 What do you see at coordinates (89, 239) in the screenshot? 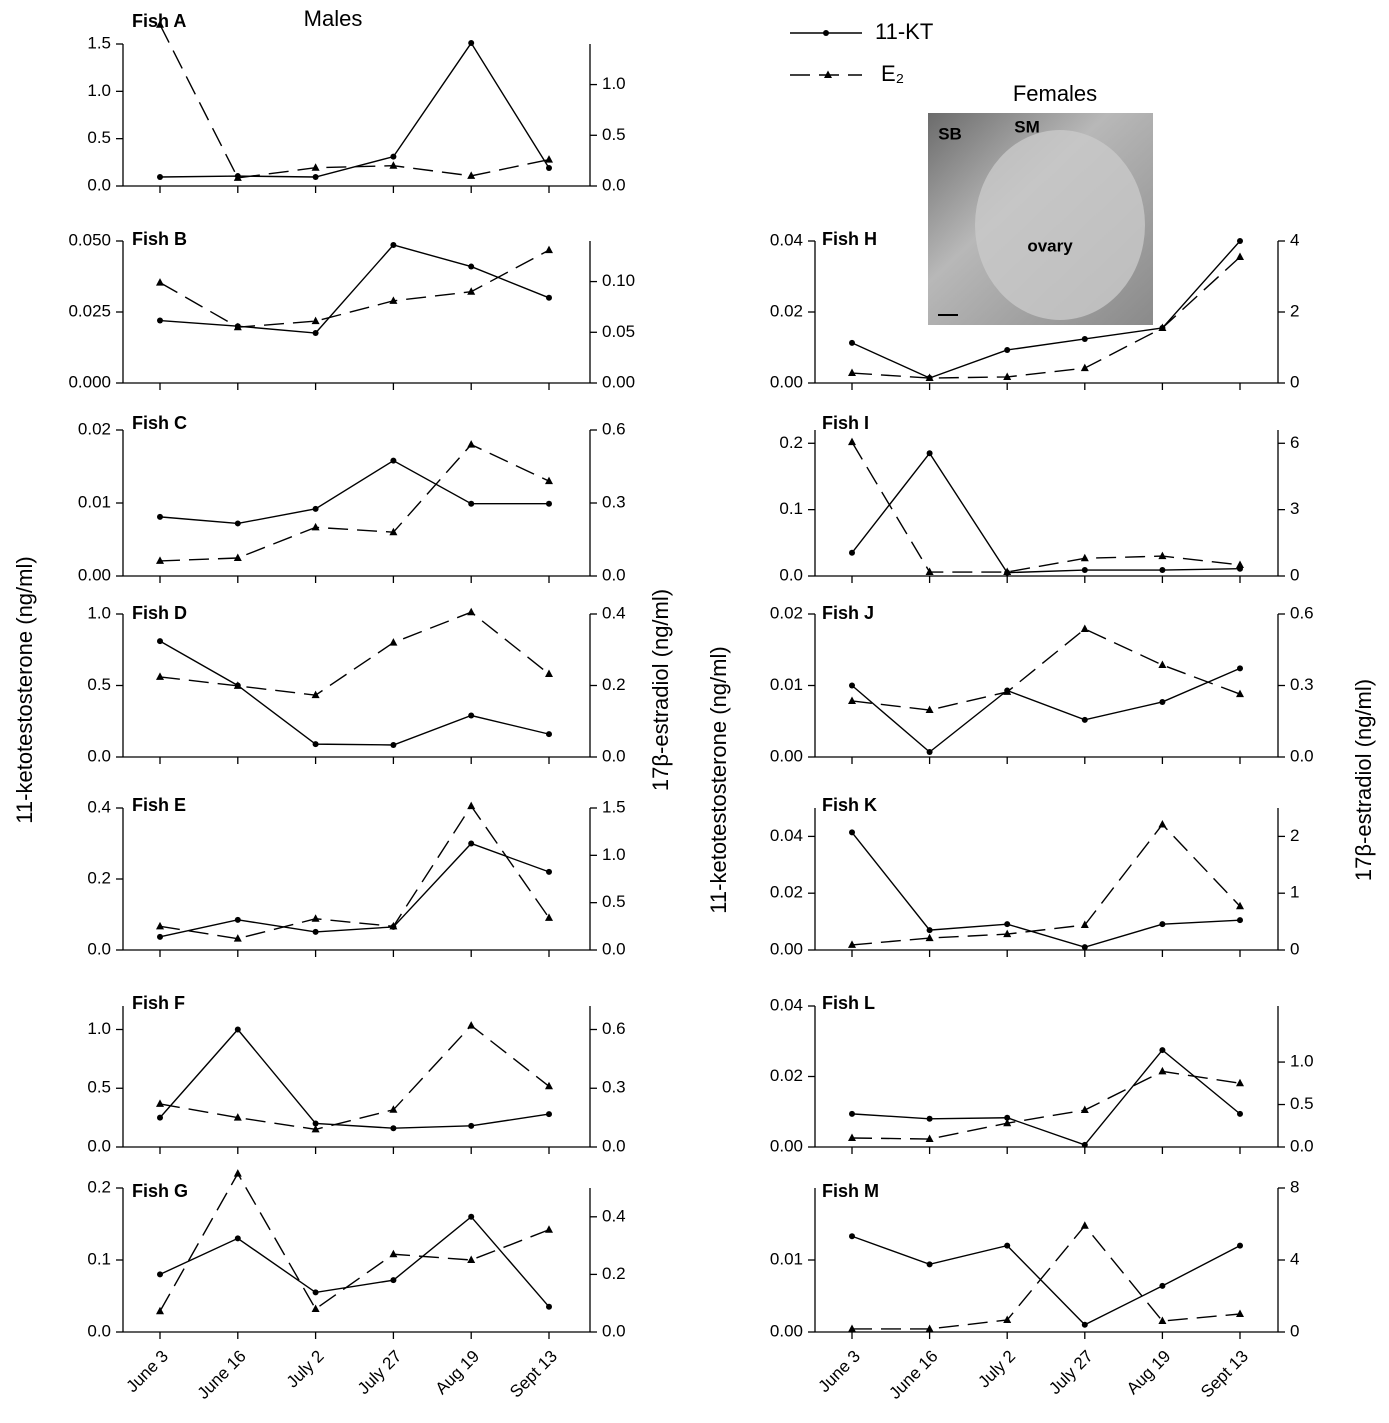
I see `y-tick-label: 0.050` at bounding box center [89, 239].